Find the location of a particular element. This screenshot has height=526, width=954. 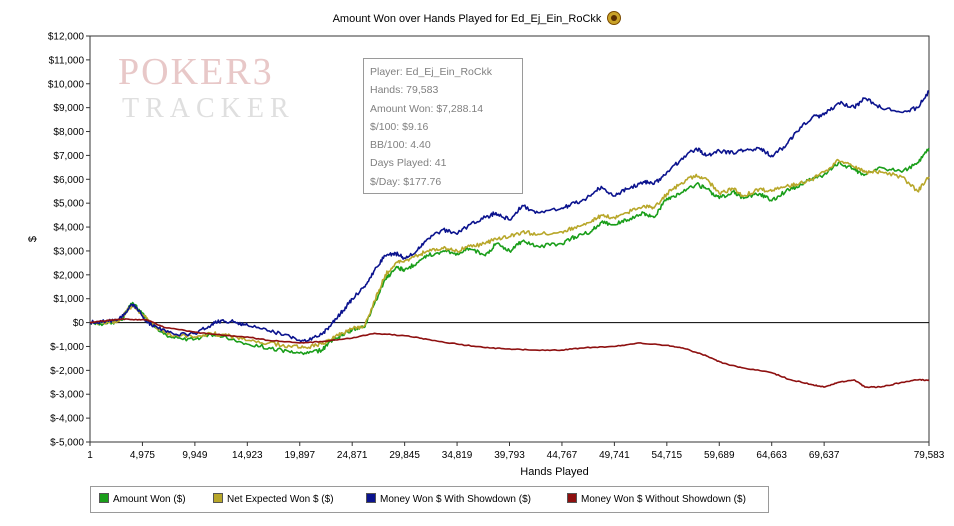

y-tick-label: $10,000 is located at coordinates (66, 84).